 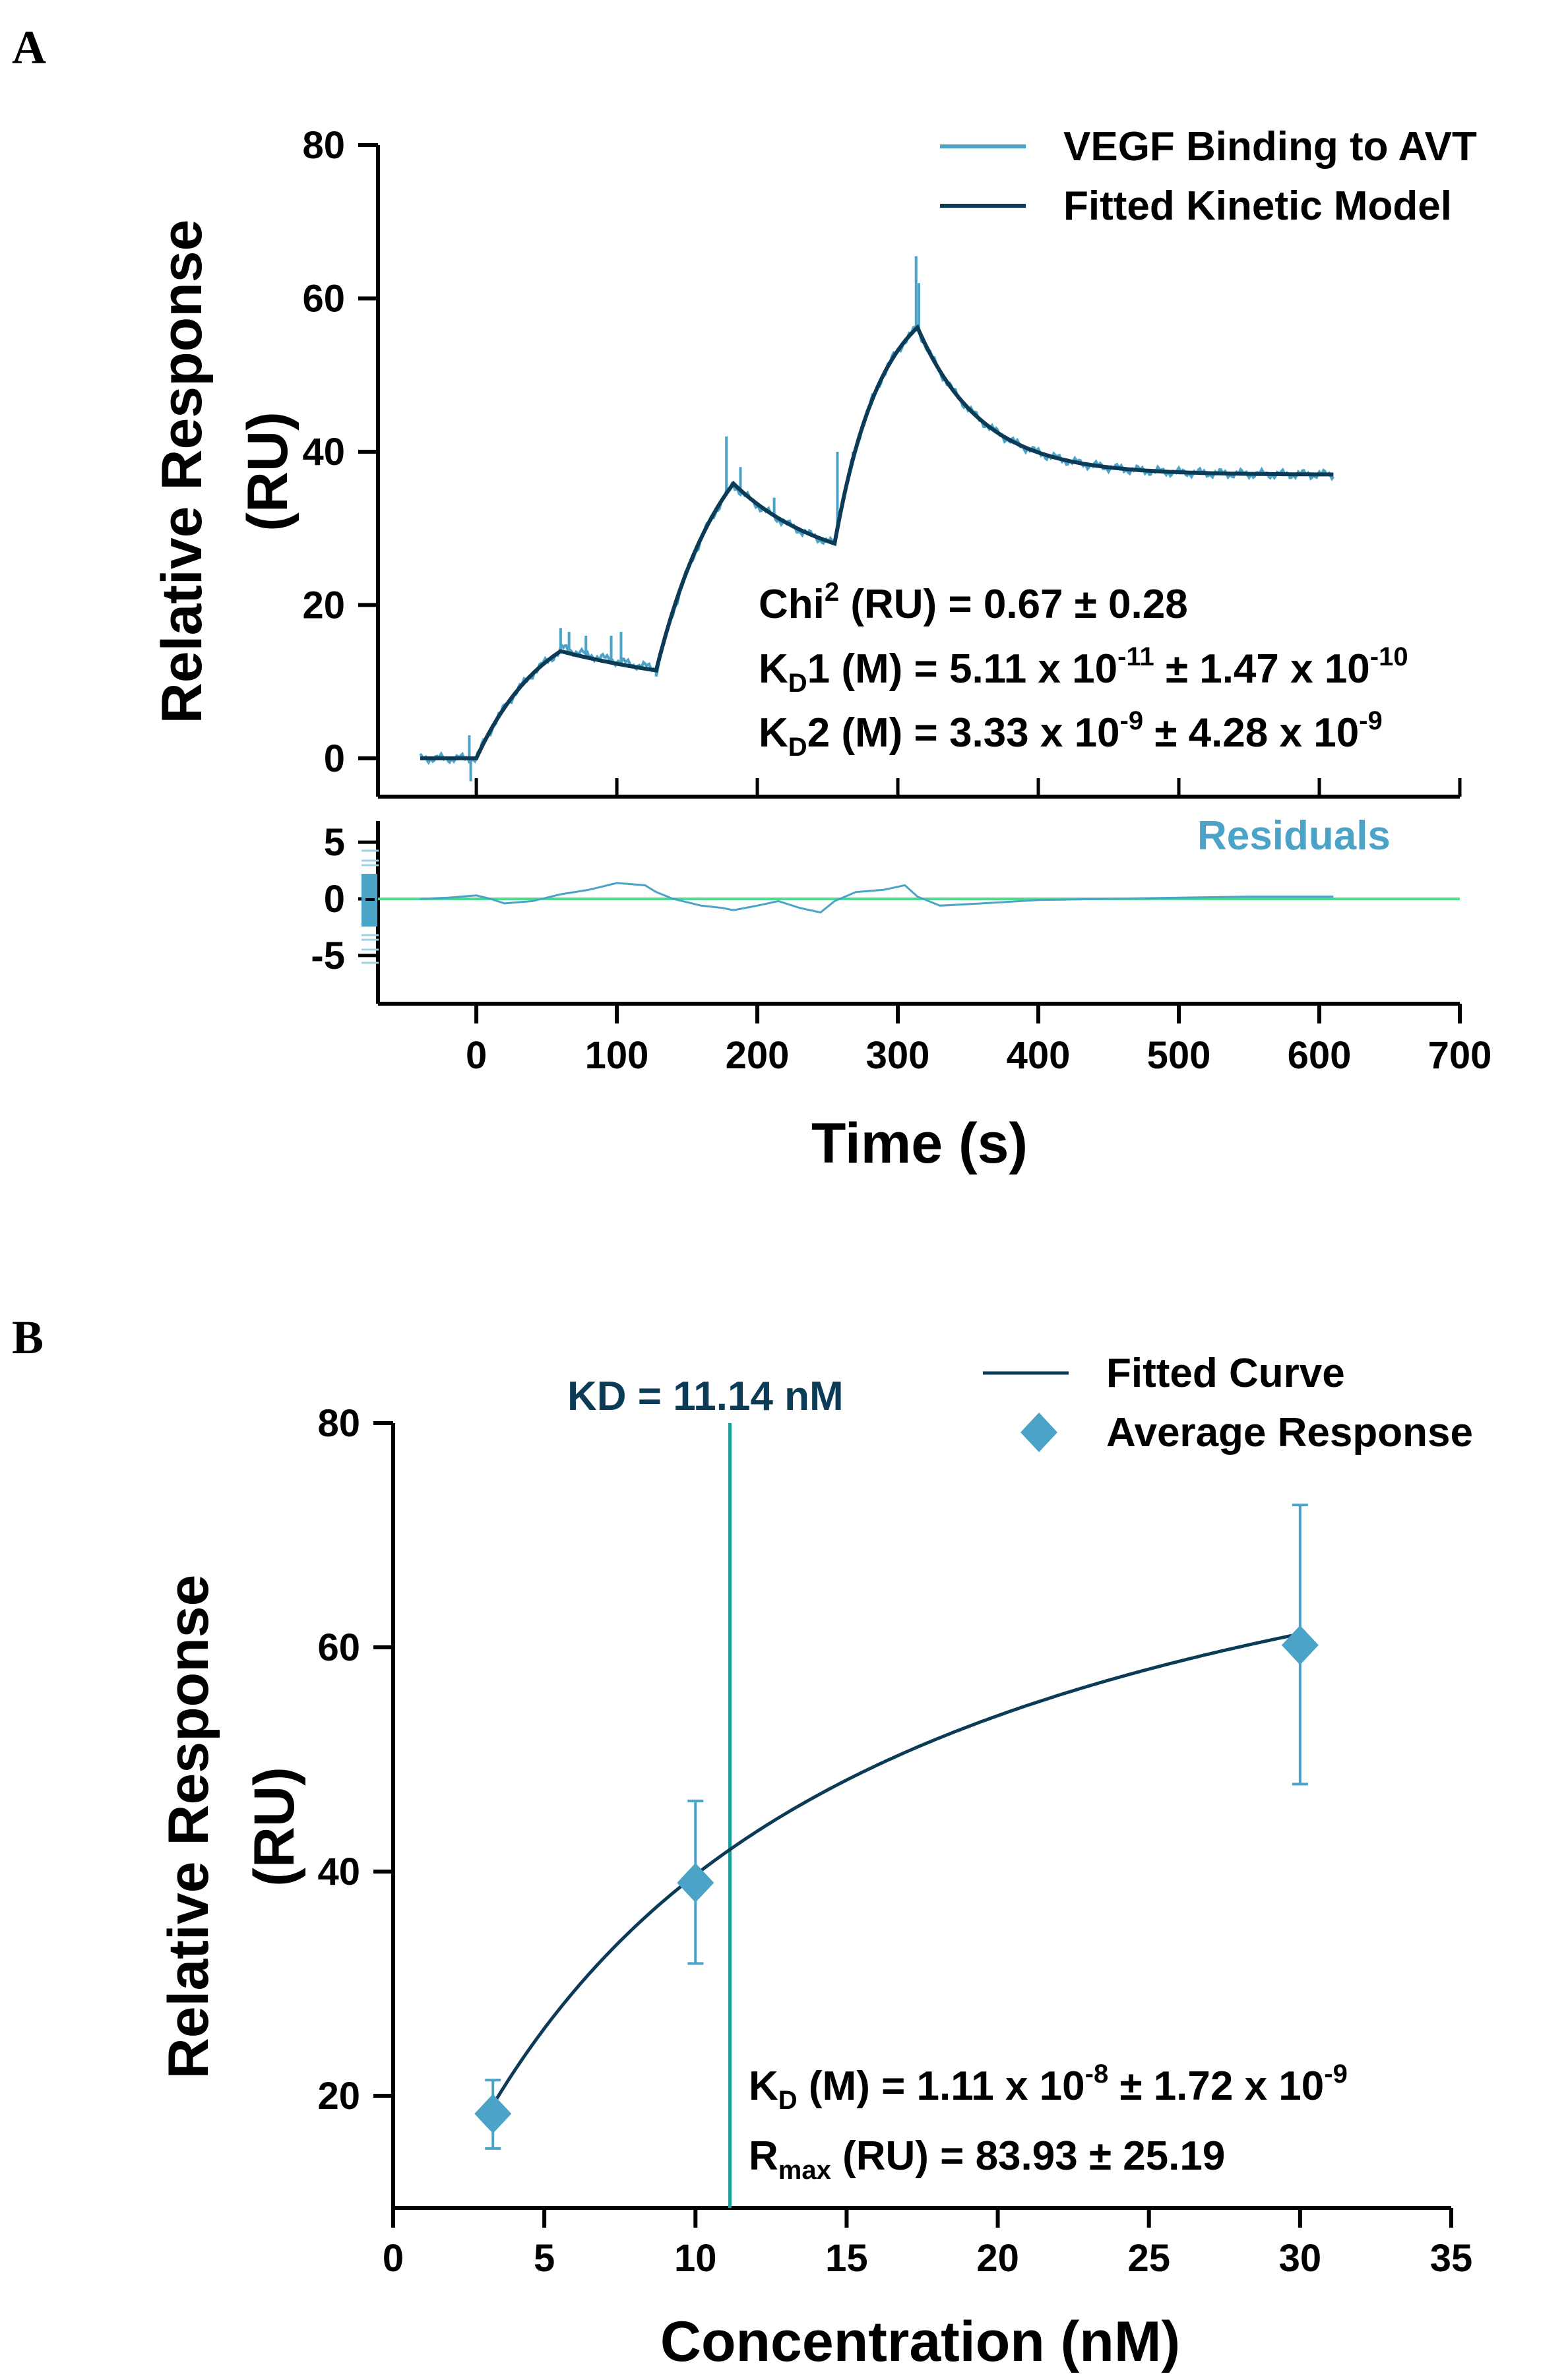 I want to click on a-chi2-text: Chi2 (RU) = 0.67 ± 0.28, so click(x=973, y=602).